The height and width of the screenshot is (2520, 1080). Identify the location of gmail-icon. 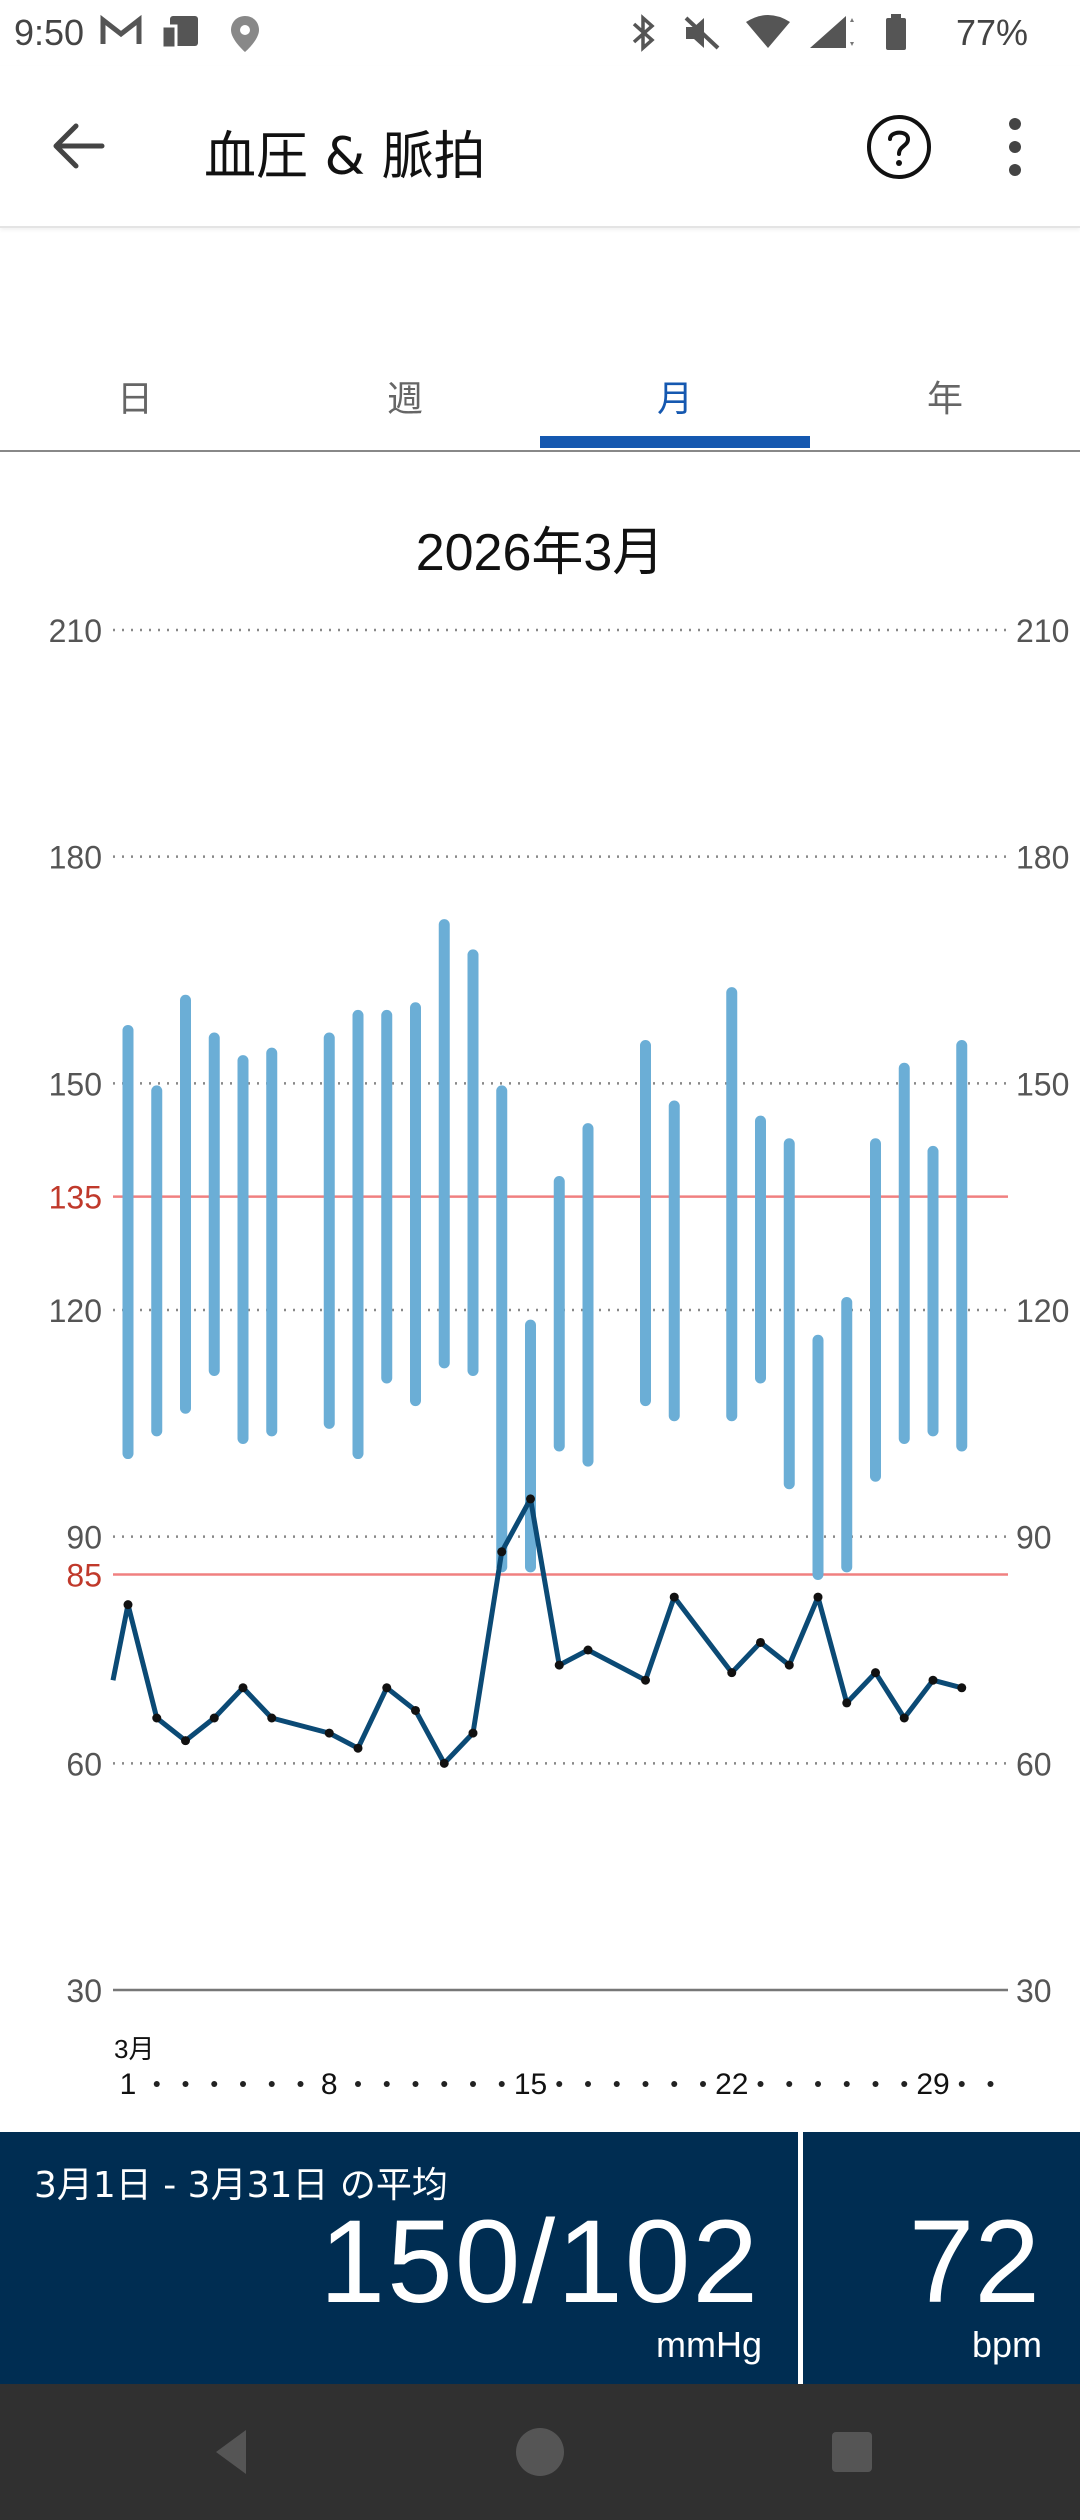
(121, 29).